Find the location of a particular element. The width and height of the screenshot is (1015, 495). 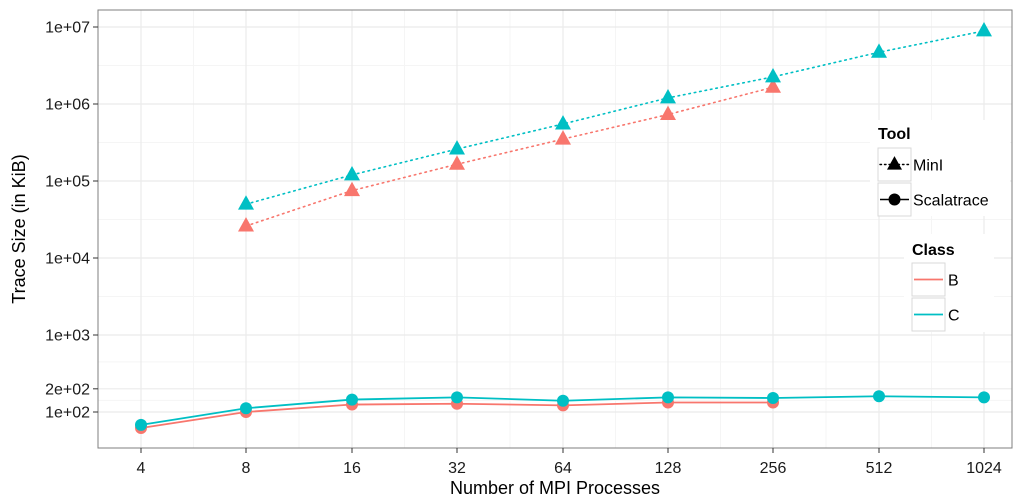

legend-class: Class BC is located at coordinates (949, 283).